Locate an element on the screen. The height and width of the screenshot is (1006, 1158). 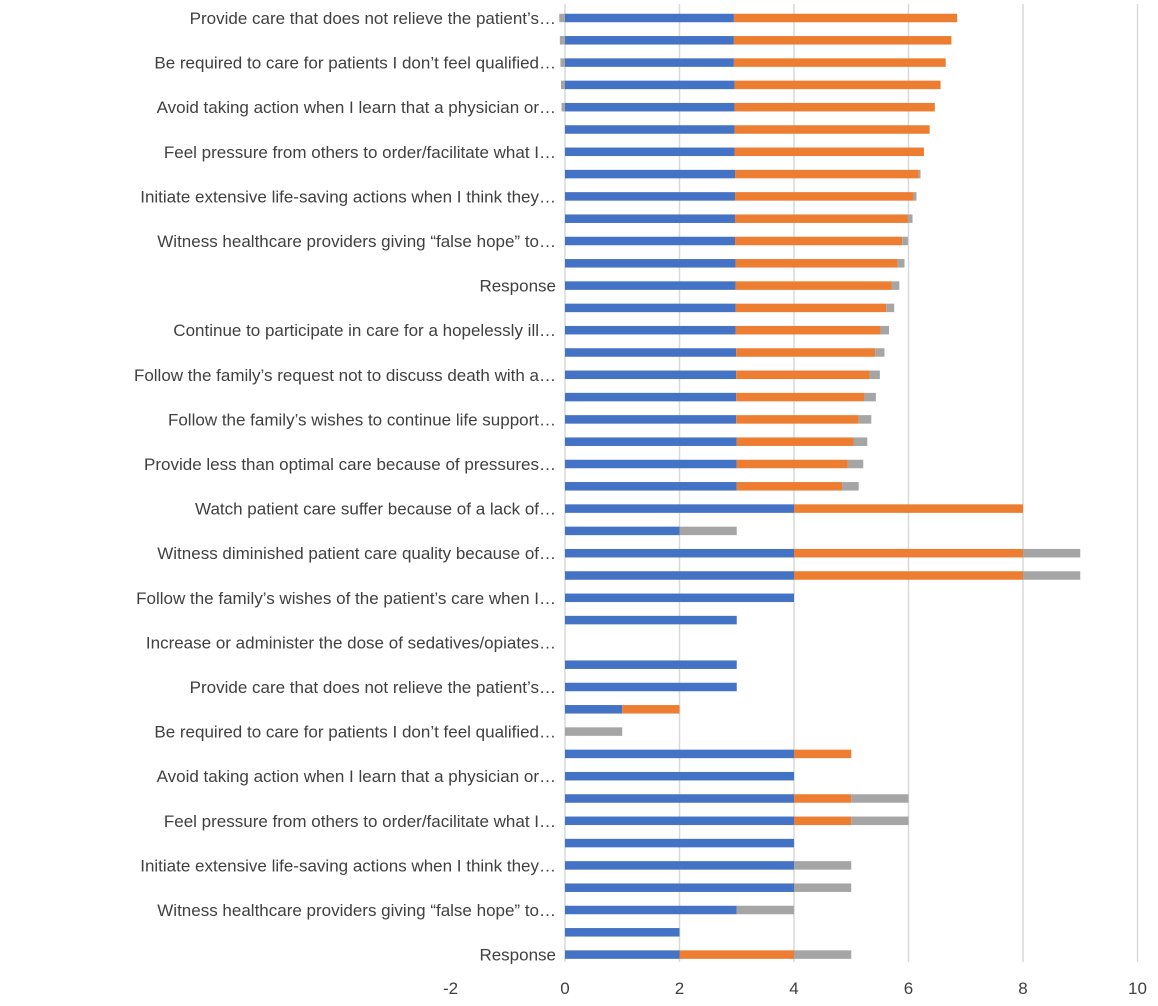
x-tick-label: 8 is located at coordinates (1022, 988).